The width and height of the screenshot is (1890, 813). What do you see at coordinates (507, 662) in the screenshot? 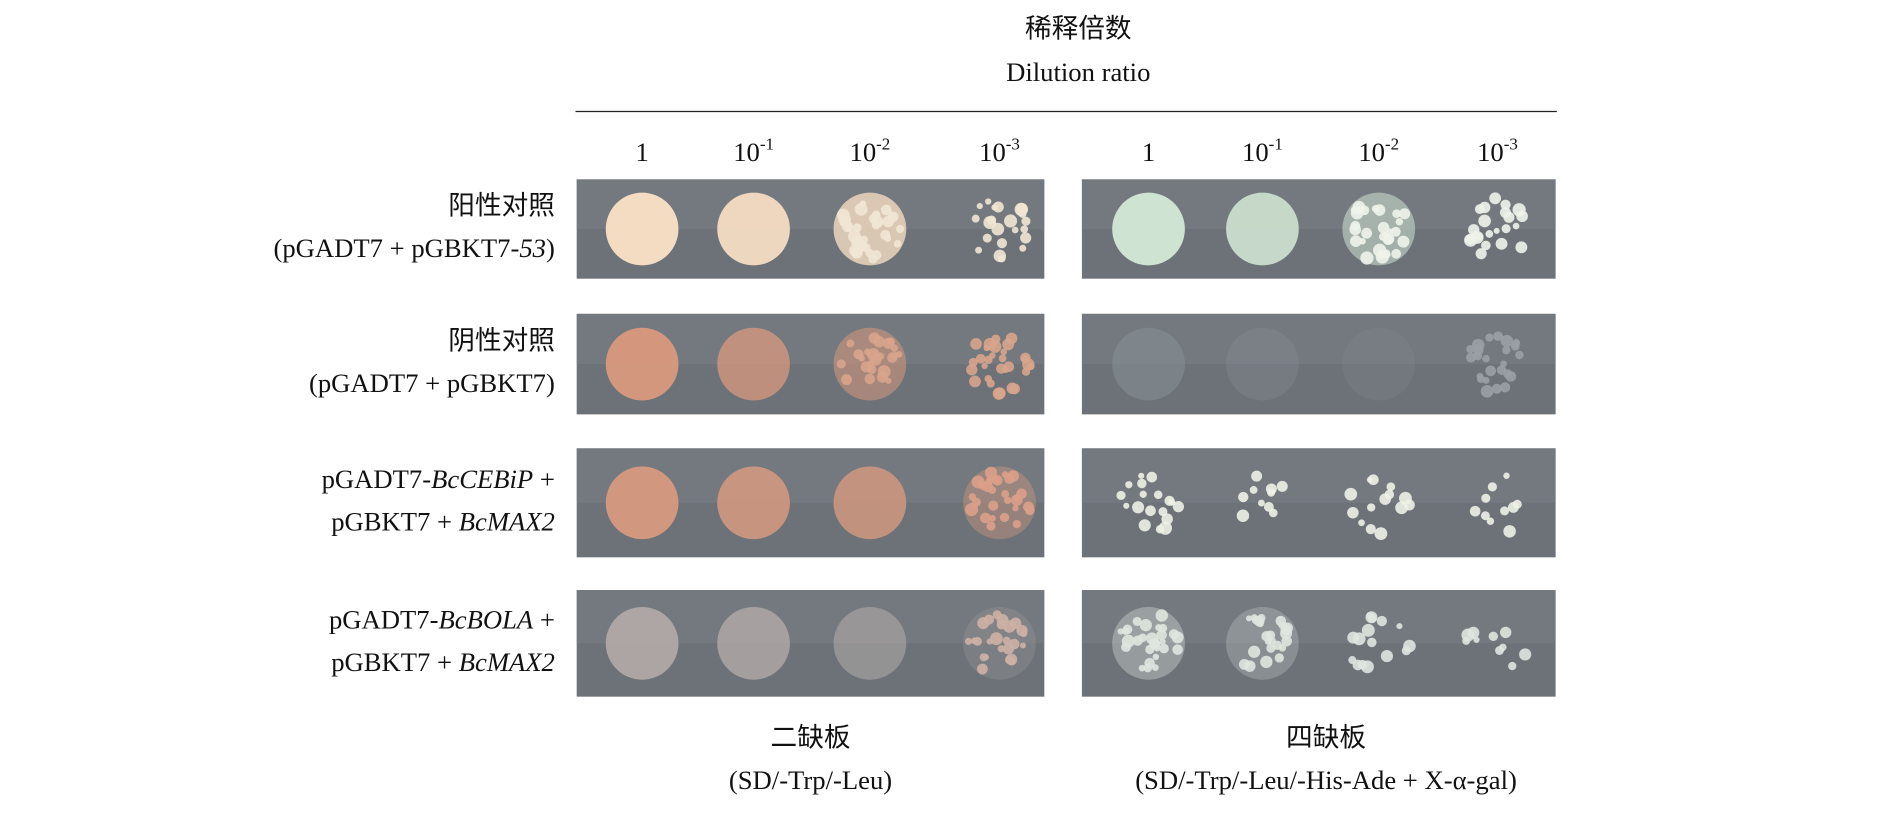
I see `row-label-part: BcMAX2` at bounding box center [507, 662].